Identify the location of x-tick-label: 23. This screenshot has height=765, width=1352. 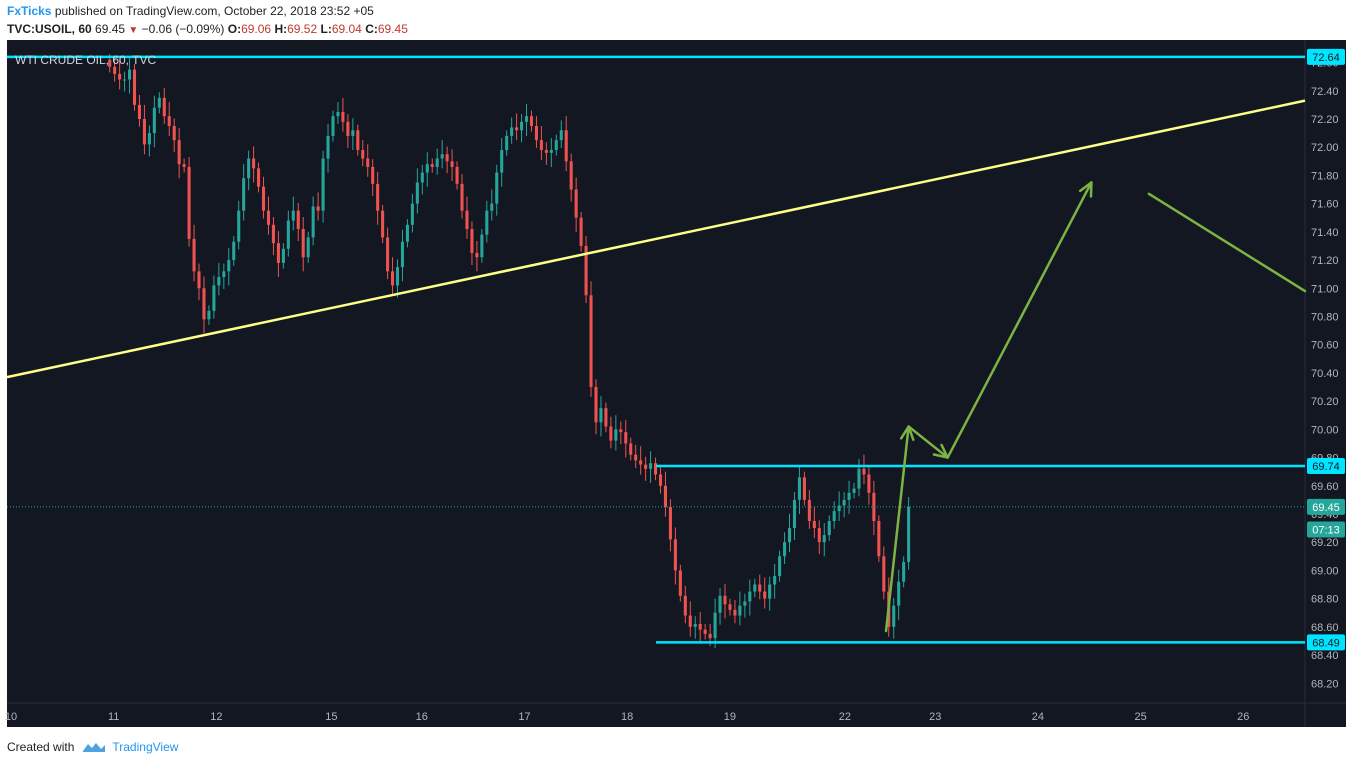
(935, 717).